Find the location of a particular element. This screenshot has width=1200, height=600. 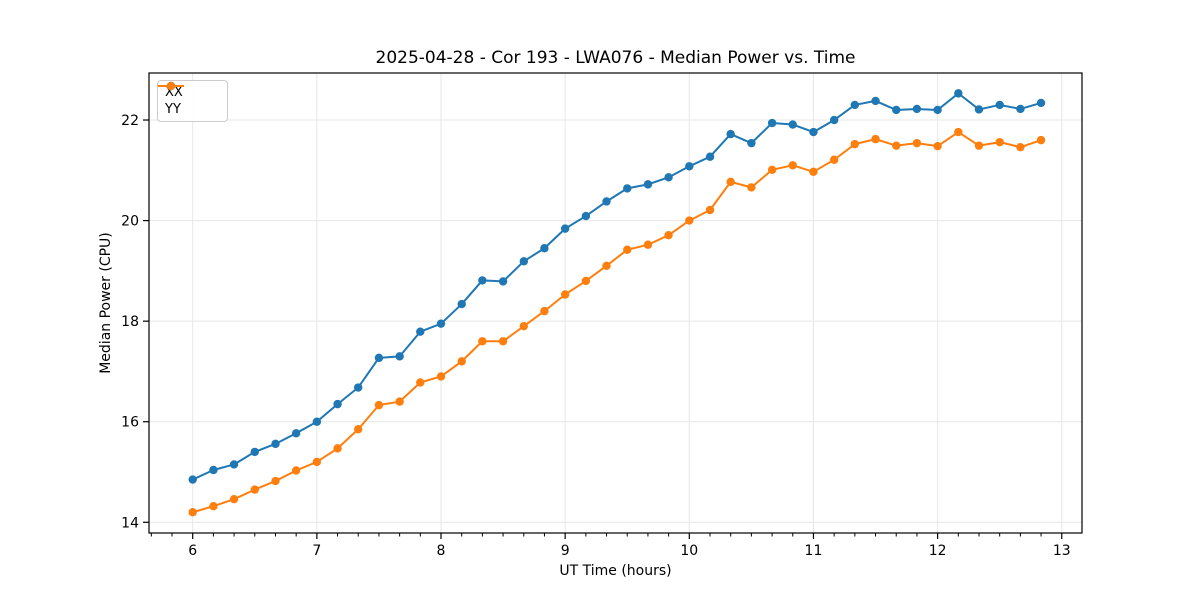

legend-line-yy-icon is located at coordinates (171, 86).